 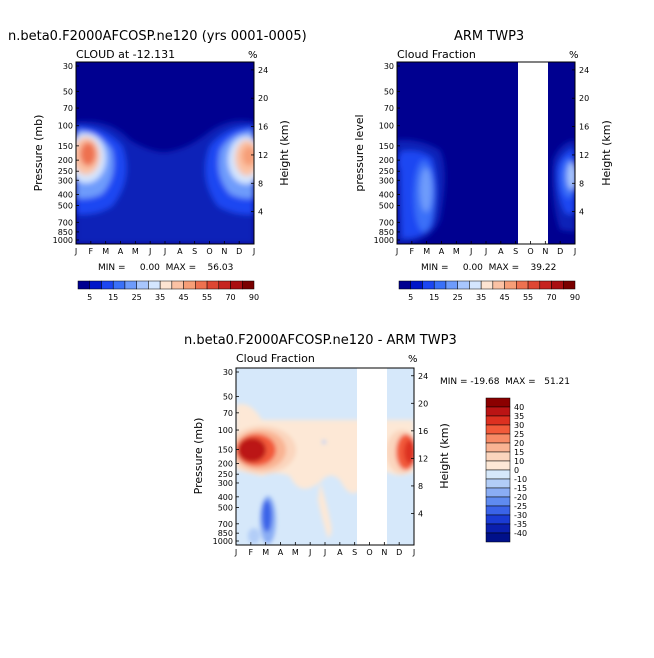 What do you see at coordinates (434, 297) in the screenshot?
I see `colorbar-label: 15` at bounding box center [434, 297].